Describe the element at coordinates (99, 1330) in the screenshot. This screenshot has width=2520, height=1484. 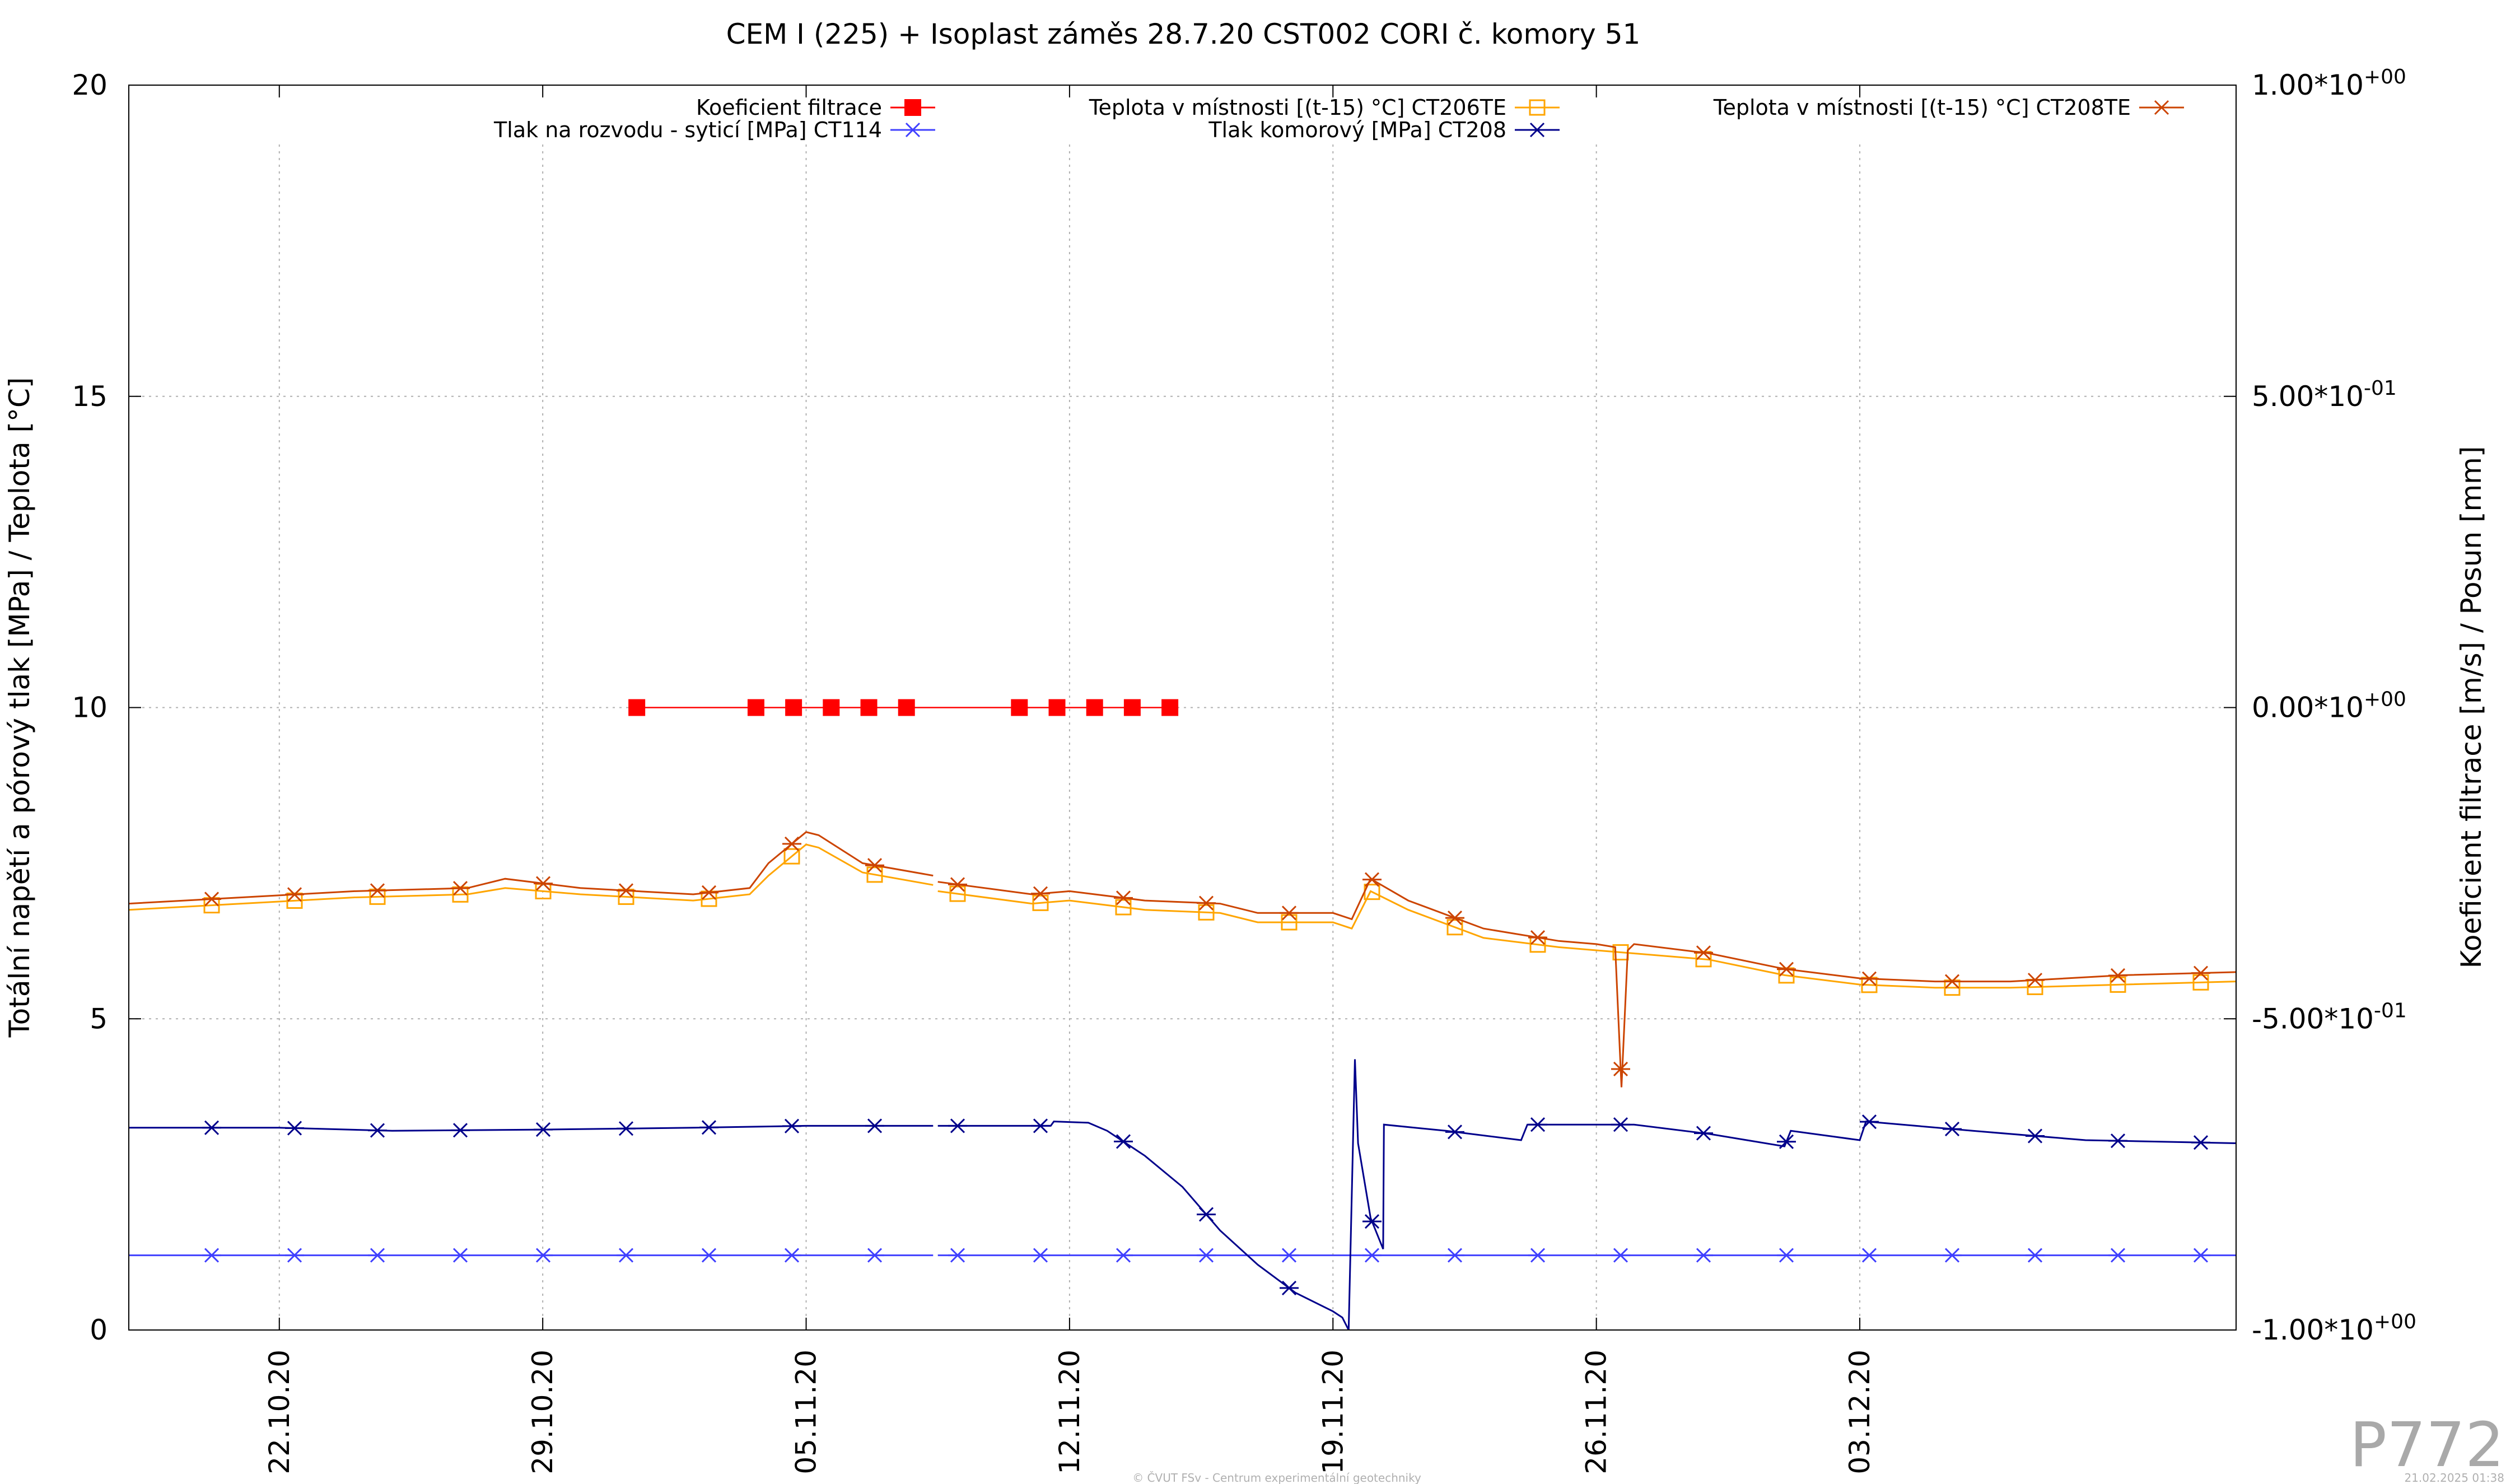
I see `y-tick-label-left: 0` at that location.